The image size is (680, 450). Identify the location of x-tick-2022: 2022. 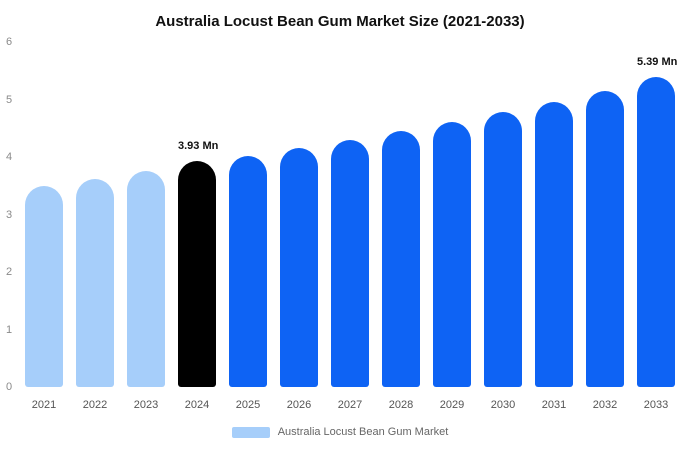
(95, 405).